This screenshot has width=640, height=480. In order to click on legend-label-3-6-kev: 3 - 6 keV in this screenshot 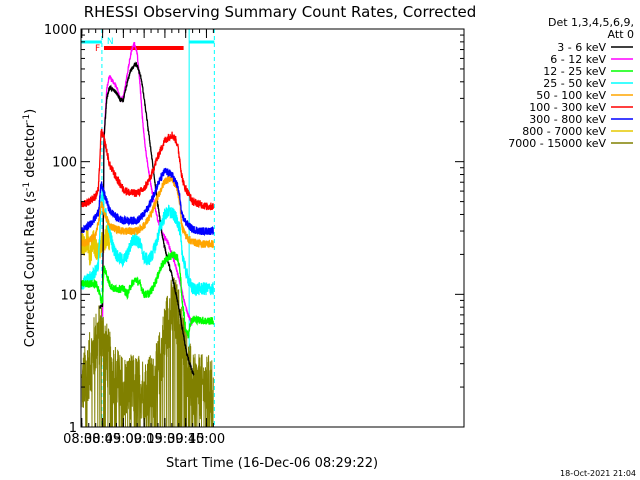, I will do `click(581, 47)`.